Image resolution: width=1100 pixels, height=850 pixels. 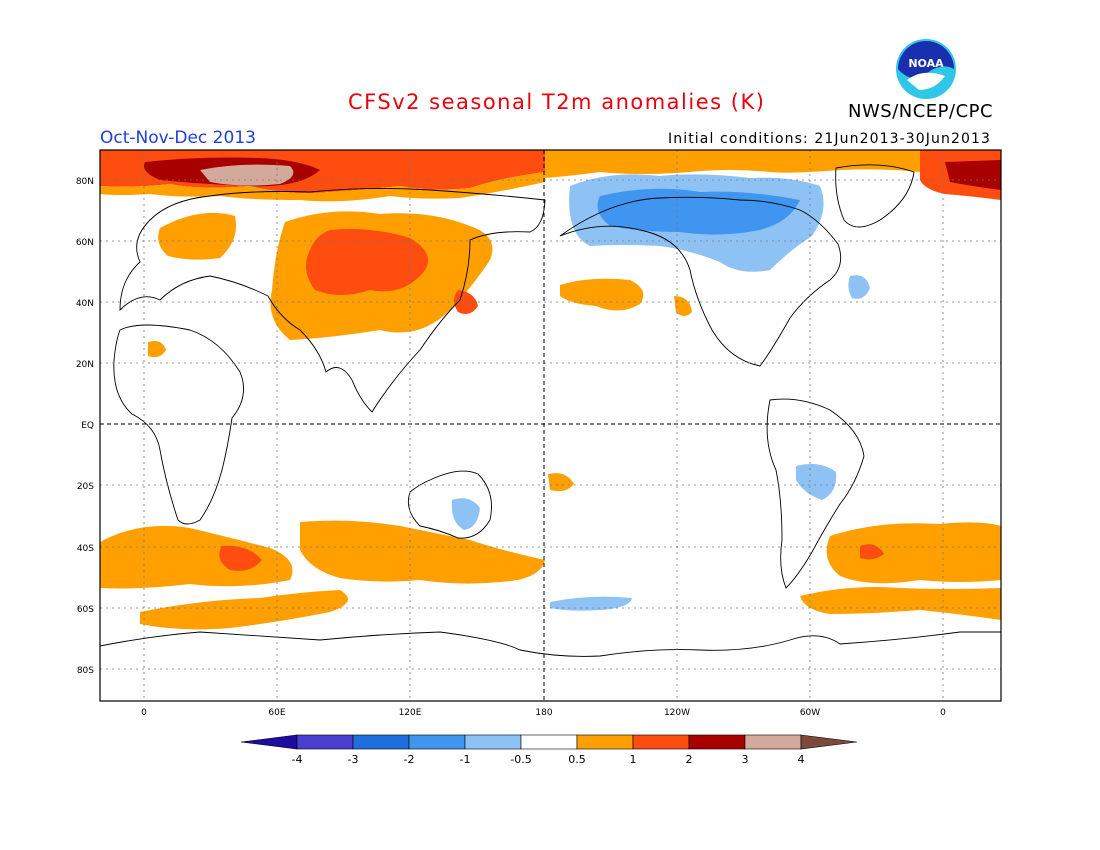 I want to click on initial-conditions-label: Initial conditions: 21Jun2013-30Jun2013, so click(x=829, y=139).